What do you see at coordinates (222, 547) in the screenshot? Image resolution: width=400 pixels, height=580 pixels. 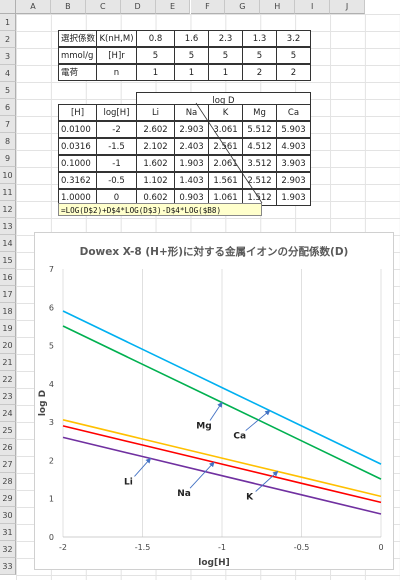 I see `x-tick-label: -1` at bounding box center [222, 547].